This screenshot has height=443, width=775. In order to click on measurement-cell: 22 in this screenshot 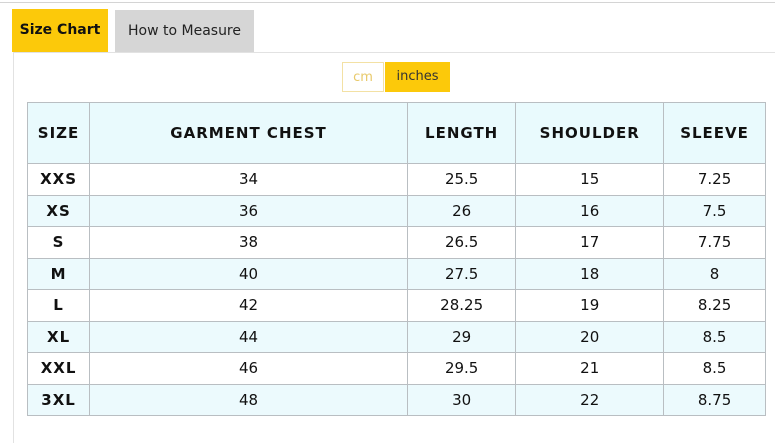, I will do `click(590, 399)`.